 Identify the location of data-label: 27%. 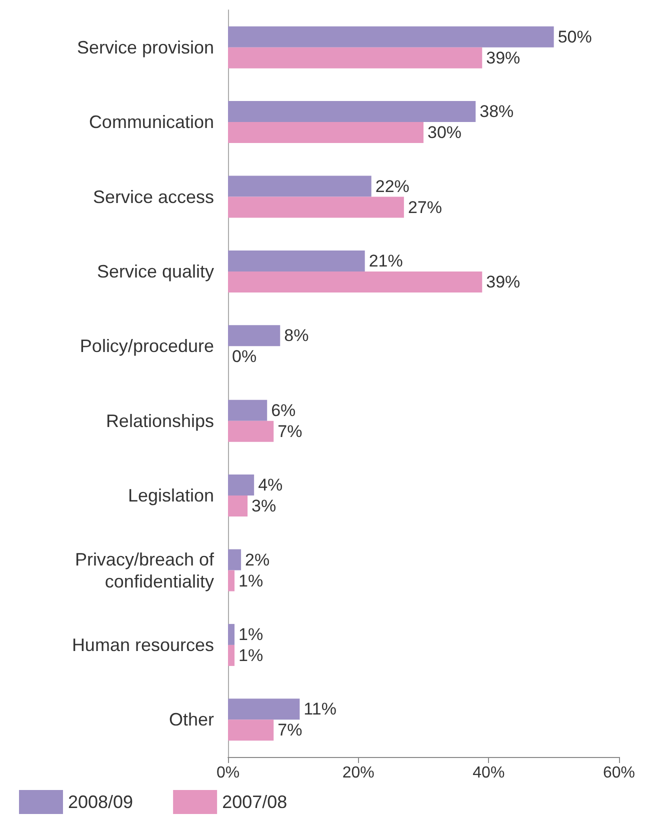
(425, 207).